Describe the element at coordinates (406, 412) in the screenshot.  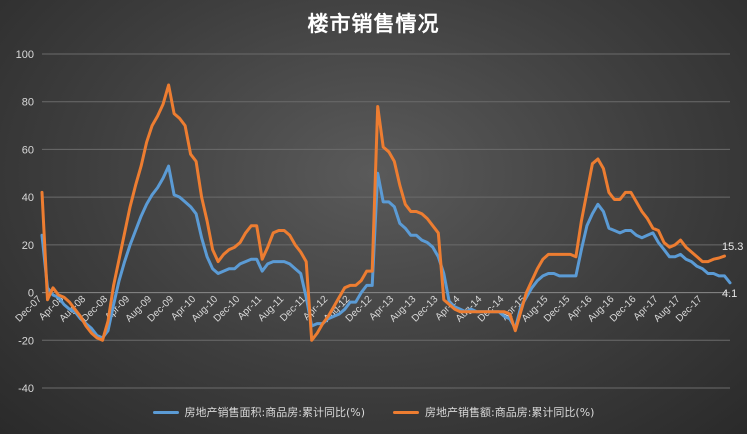
I see `legend-swatch-amount` at that location.